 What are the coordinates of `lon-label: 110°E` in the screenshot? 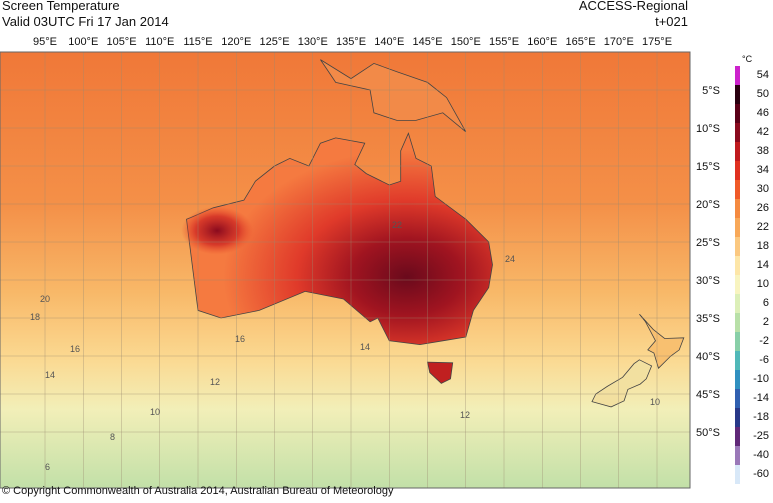 It's located at (159, 42).